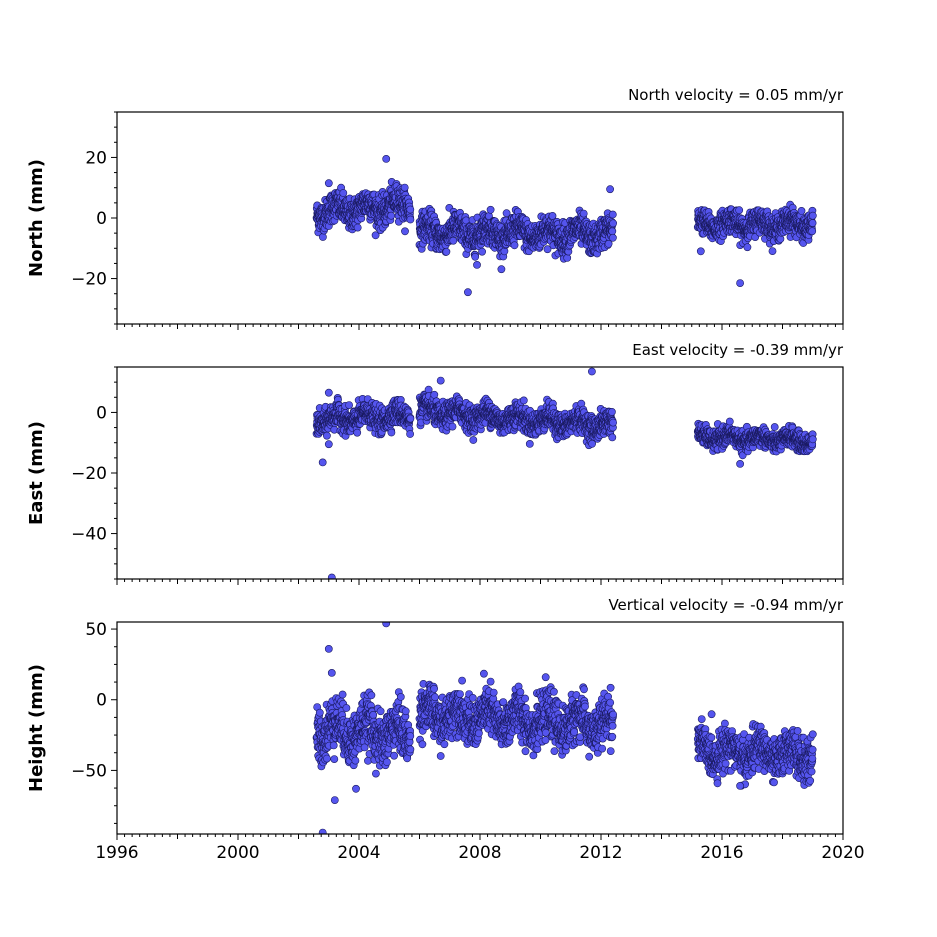  Describe the element at coordinates (89, 474) in the screenshot. I see `east-y-tick-label: −20` at that location.